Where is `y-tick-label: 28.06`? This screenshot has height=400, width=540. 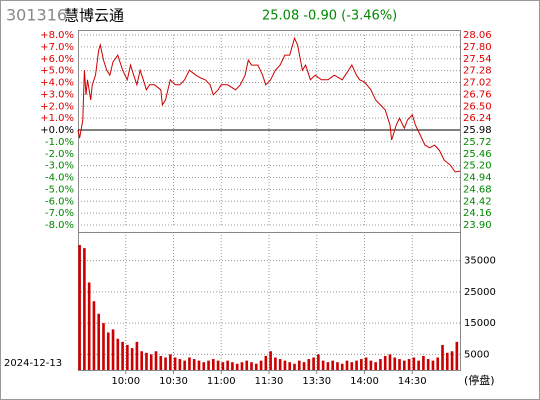 y-tick-label: 28.06 is located at coordinates (477, 35).